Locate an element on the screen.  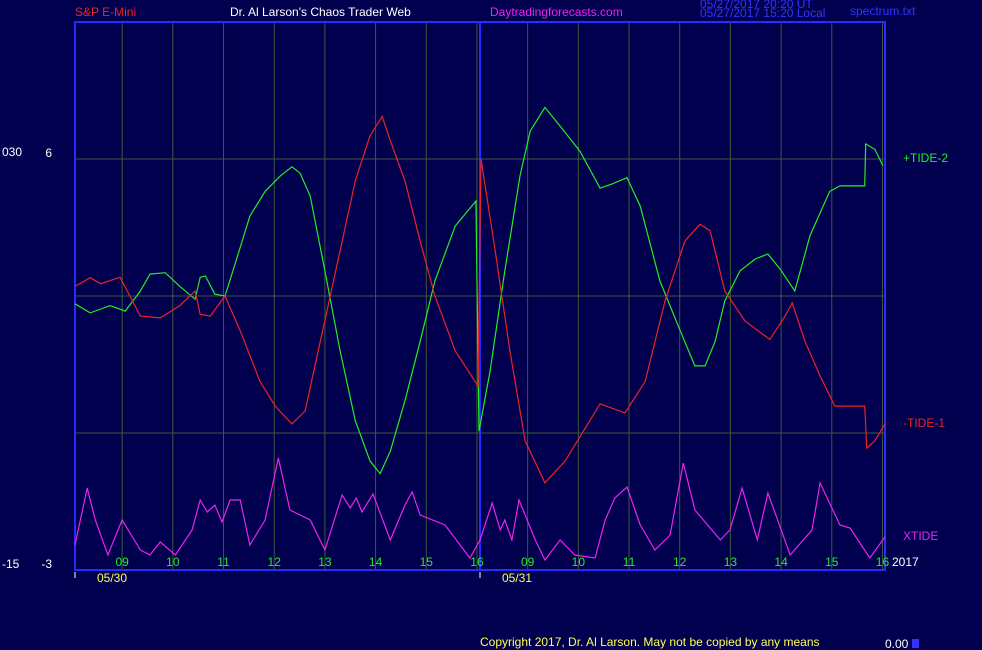
footer-icon is located at coordinates (915, 643).